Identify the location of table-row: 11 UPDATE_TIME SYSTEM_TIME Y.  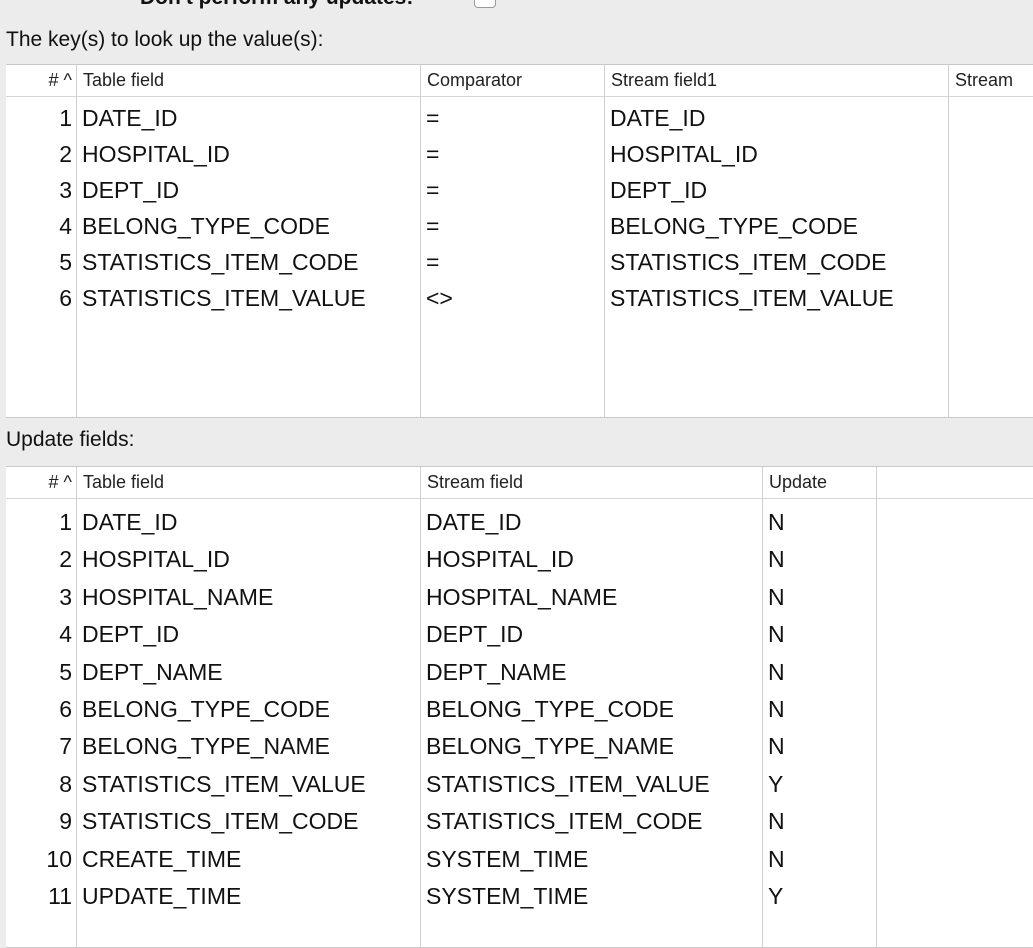
(519, 896).